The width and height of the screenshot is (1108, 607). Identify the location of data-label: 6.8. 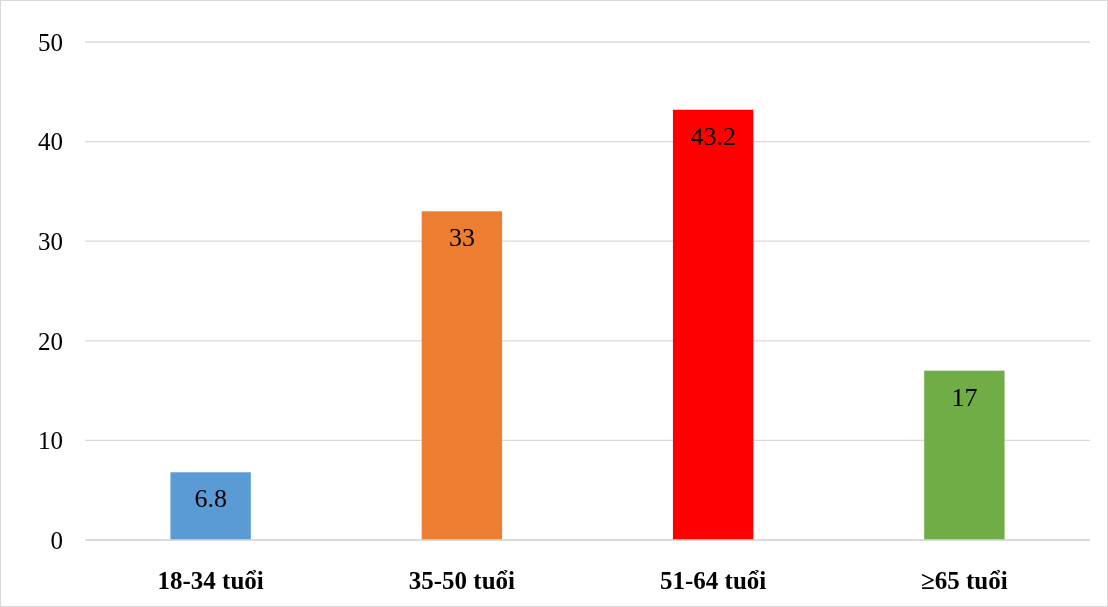
(210, 499).